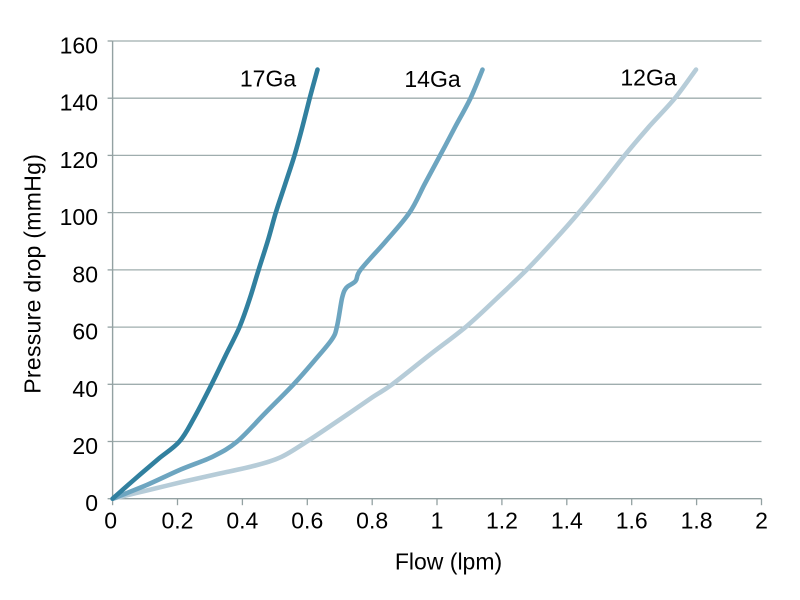 This screenshot has height=600, width=800. Describe the element at coordinates (79, 217) in the screenshot. I see `svg-text: 100` at that location.